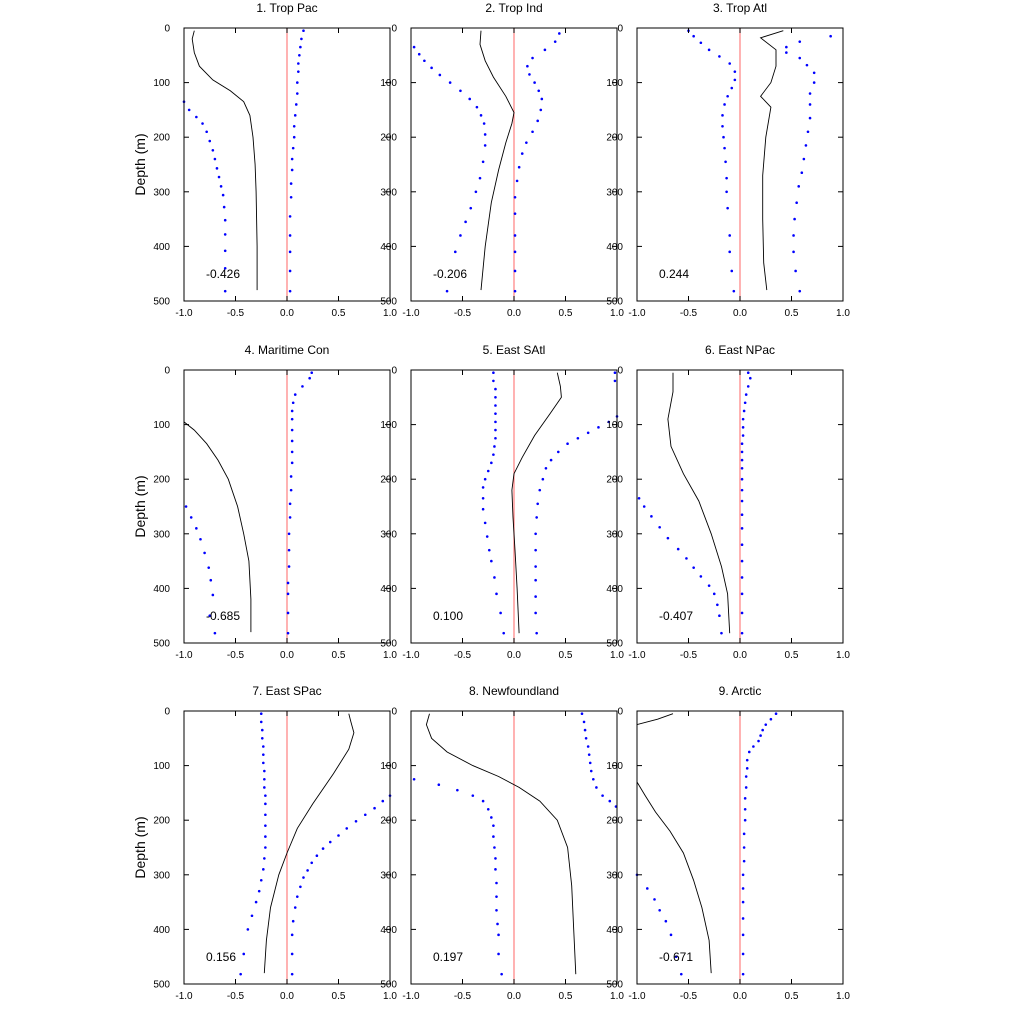  Describe the element at coordinates (286, 691) in the screenshot. I see `panel-title: 7. East SPac` at that location.